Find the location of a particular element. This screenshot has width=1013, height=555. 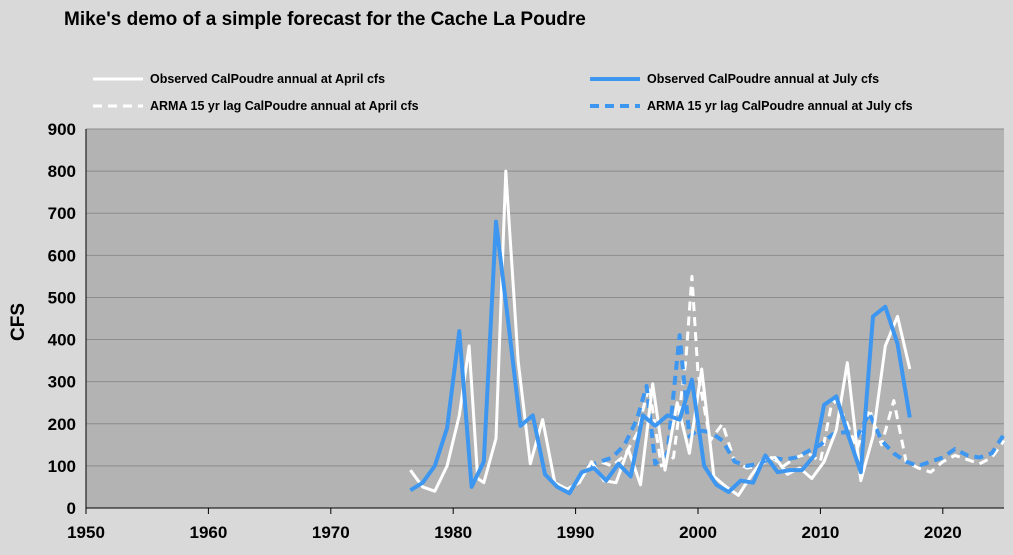

legend-label-observed-july: Observed CalPoudre annual at July cfs is located at coordinates (763, 79).